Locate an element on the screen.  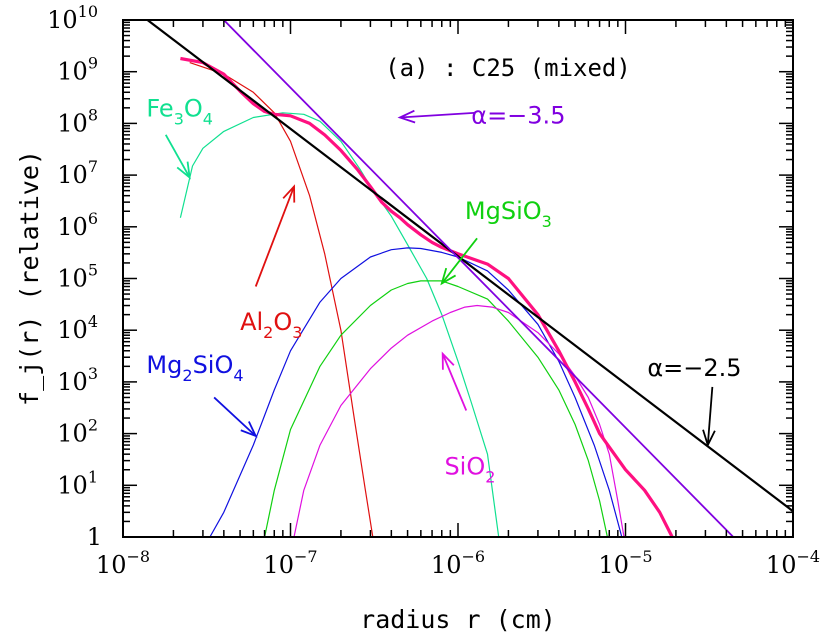
x-tick-label: 10⁻⁵ is located at coordinates (625, 563).